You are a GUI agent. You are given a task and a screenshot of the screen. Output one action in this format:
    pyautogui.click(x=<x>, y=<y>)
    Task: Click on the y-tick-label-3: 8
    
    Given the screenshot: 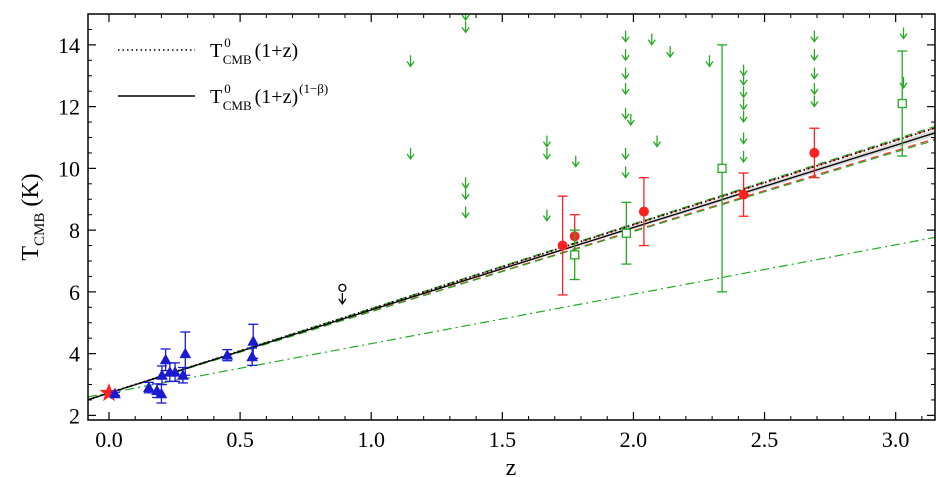 What is the action you would take?
    pyautogui.click(x=74, y=230)
    